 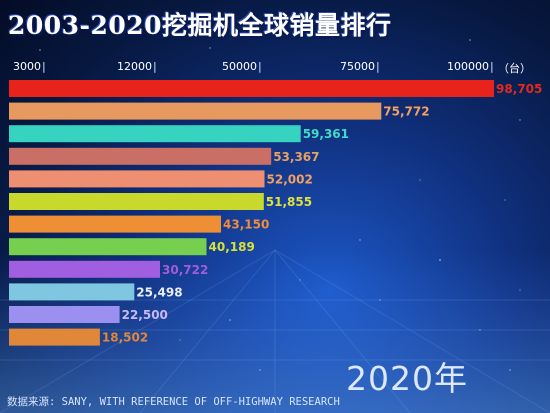 I want to click on x-tick-label: 50000, so click(x=242, y=66).